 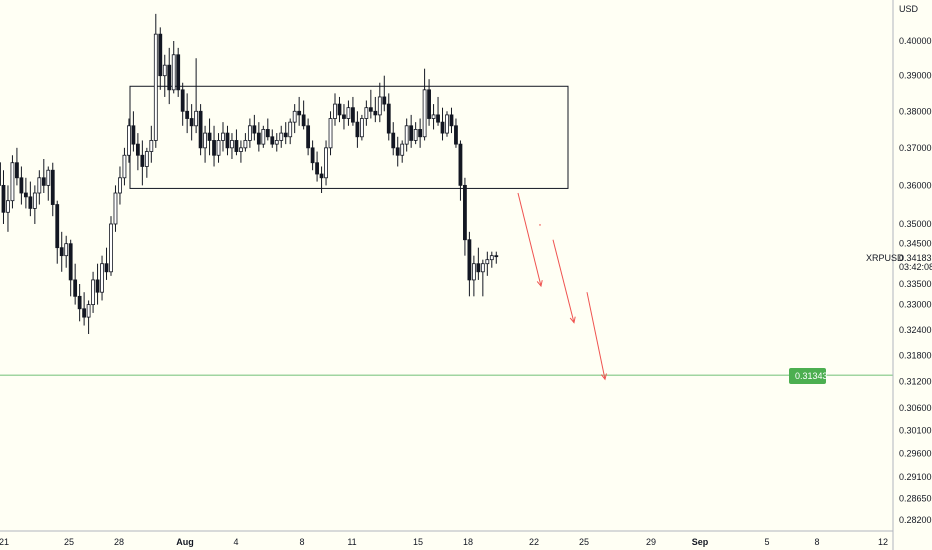 I want to click on y-tick-label: 0.34500, so click(x=915, y=244).